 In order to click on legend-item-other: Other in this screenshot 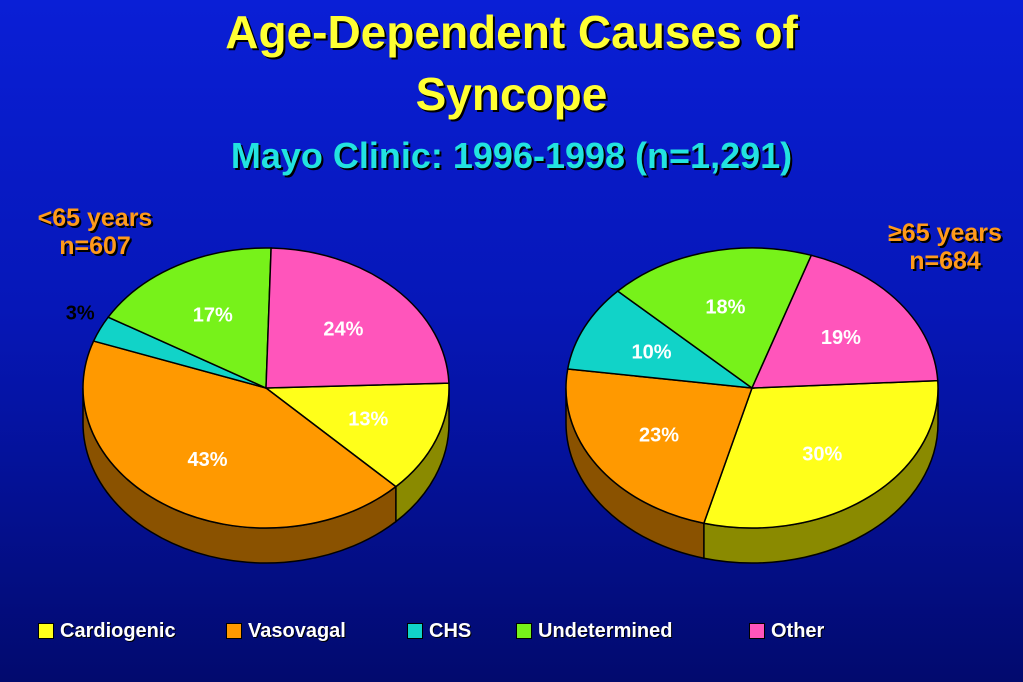, I will do `click(786, 631)`.